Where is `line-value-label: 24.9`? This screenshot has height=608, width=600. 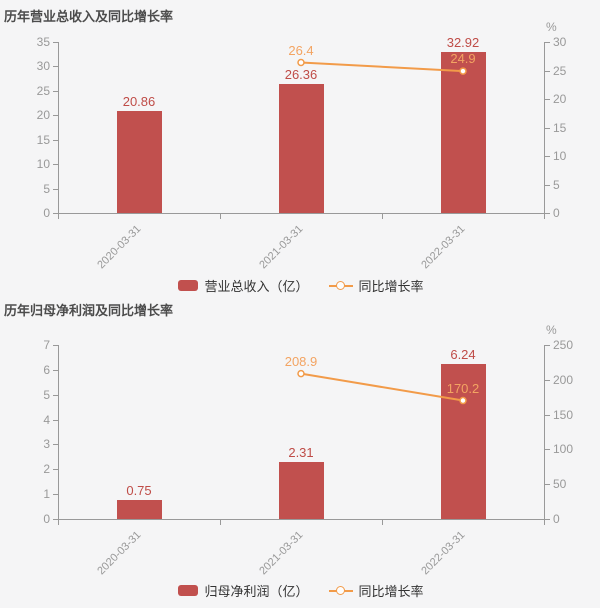 line-value-label: 24.9 is located at coordinates (463, 59).